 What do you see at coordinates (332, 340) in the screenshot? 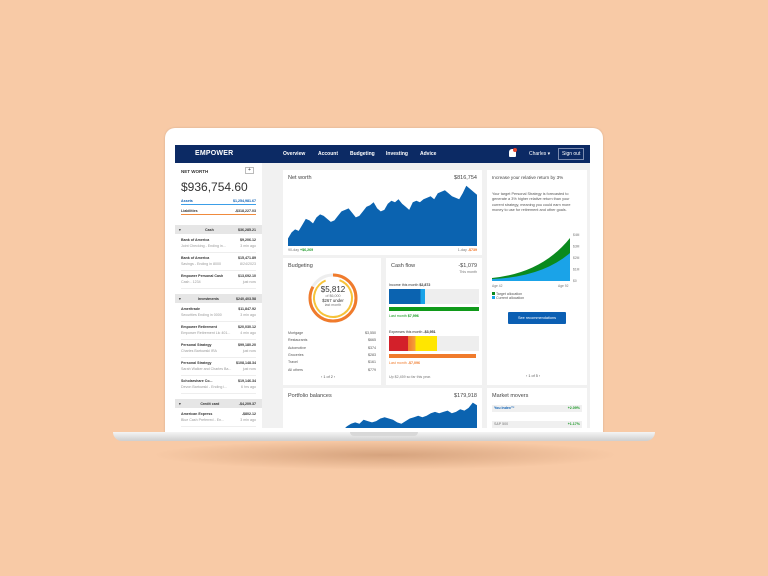
I see `budget-item: Restaurants $665` at bounding box center [332, 340].